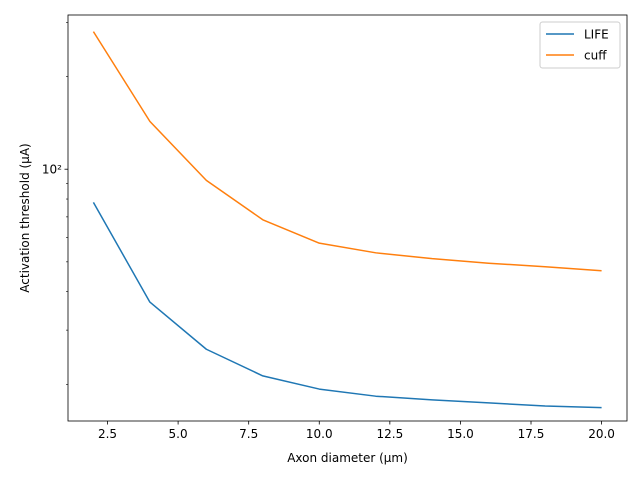 This screenshot has height=480, width=640. Describe the element at coordinates (580, 45) in the screenshot. I see `legend: LIFE cuff` at that location.